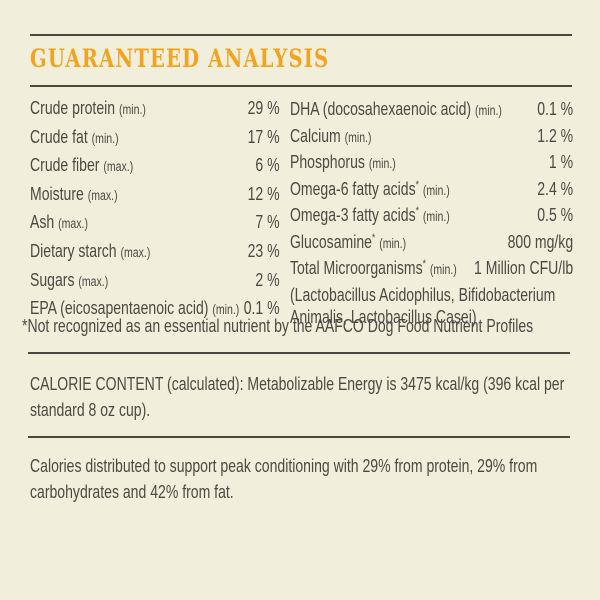 This screenshot has width=600, height=600. Describe the element at coordinates (263, 250) in the screenshot. I see `nutrient-value: 23 %` at that location.